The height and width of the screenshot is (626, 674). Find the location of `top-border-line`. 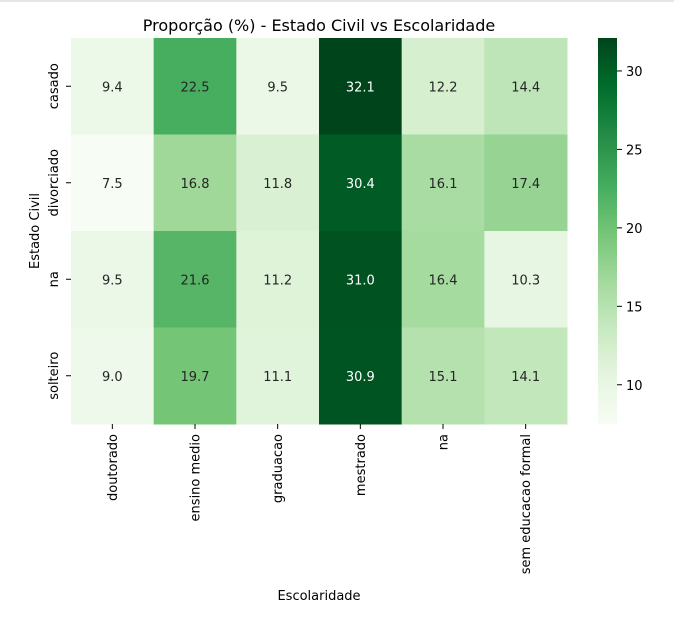

top-border-line is located at coordinates (337, 1).